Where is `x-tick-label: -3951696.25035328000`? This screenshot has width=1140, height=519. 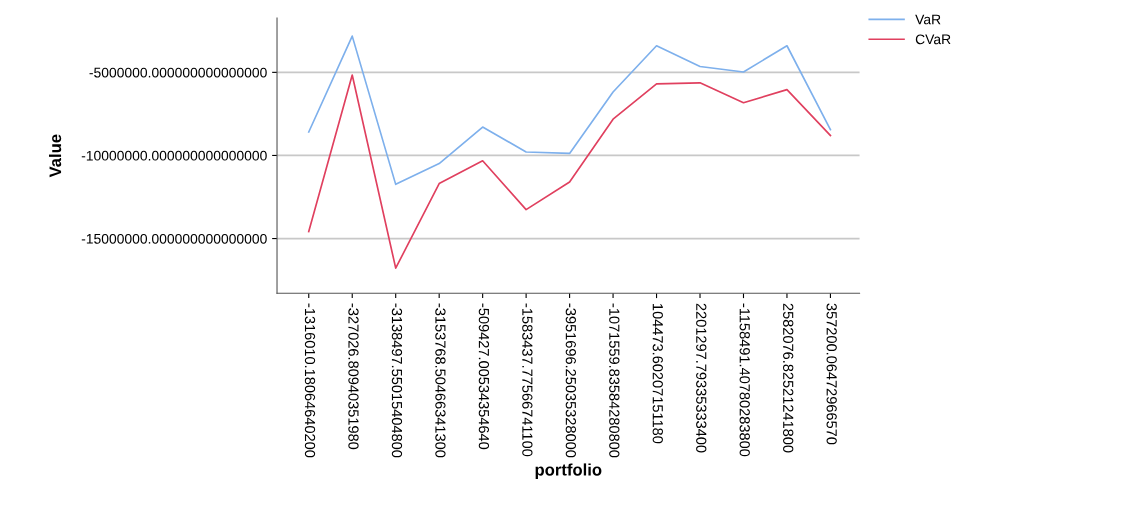
x-tick-label: -3951696.25035328000 is located at coordinates (571, 380).